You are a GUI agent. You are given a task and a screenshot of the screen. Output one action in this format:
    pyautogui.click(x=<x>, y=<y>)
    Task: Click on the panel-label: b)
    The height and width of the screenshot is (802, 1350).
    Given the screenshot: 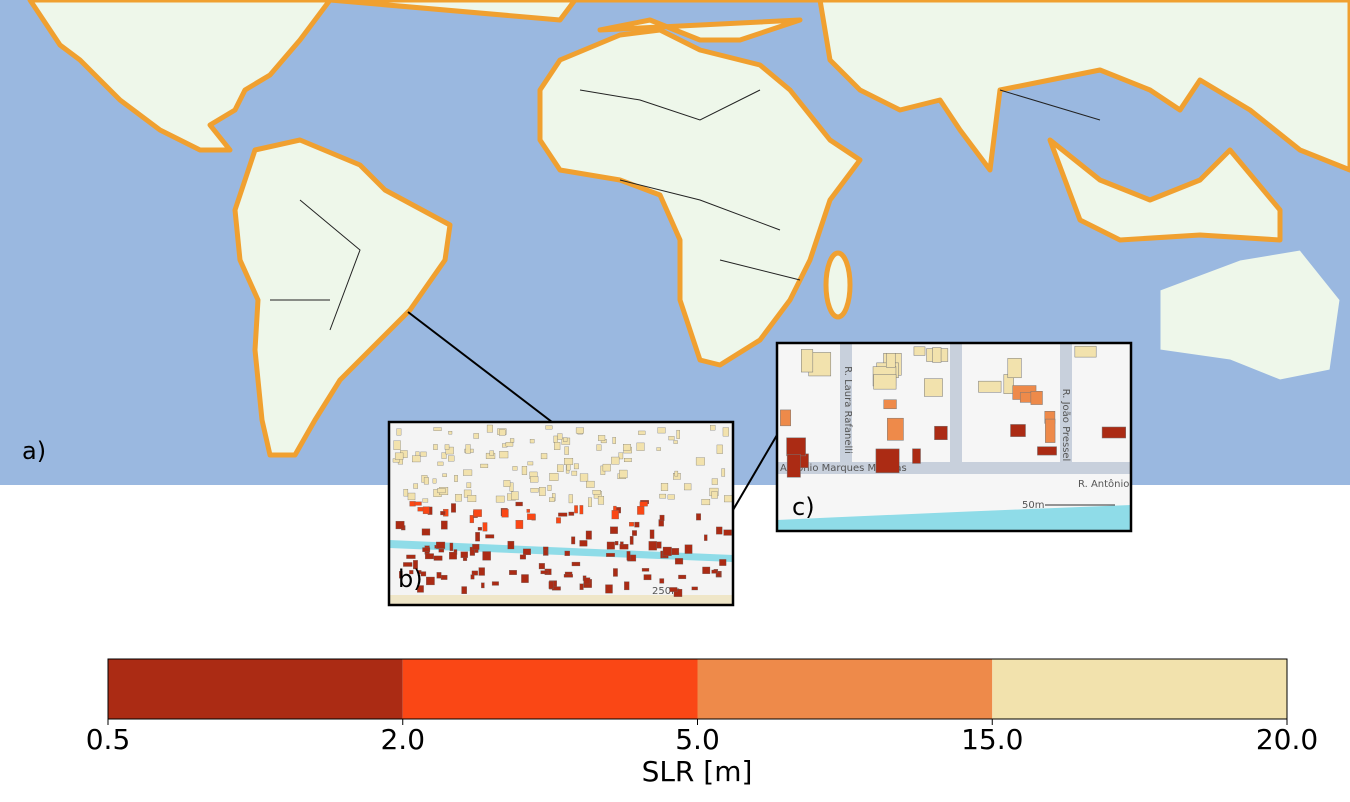 What is the action you would take?
    pyautogui.click(x=410, y=579)
    